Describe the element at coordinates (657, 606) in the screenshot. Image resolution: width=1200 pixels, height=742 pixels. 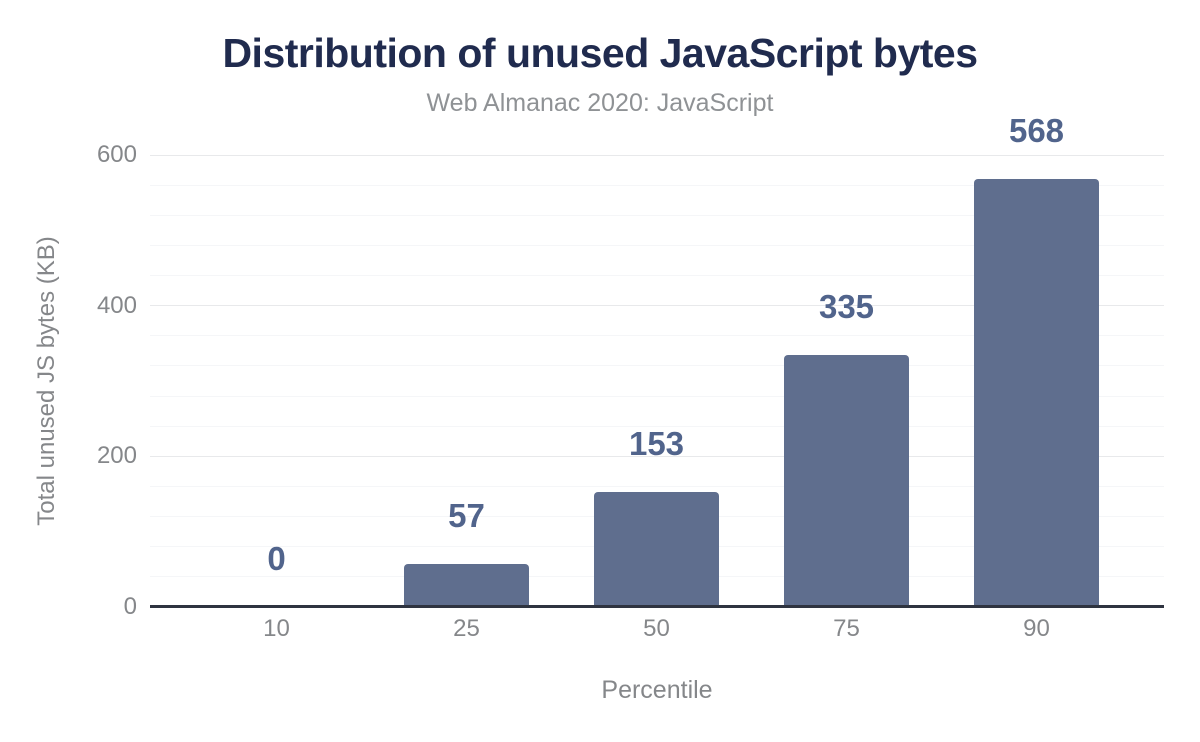
I see `x-axis-baseline` at that location.